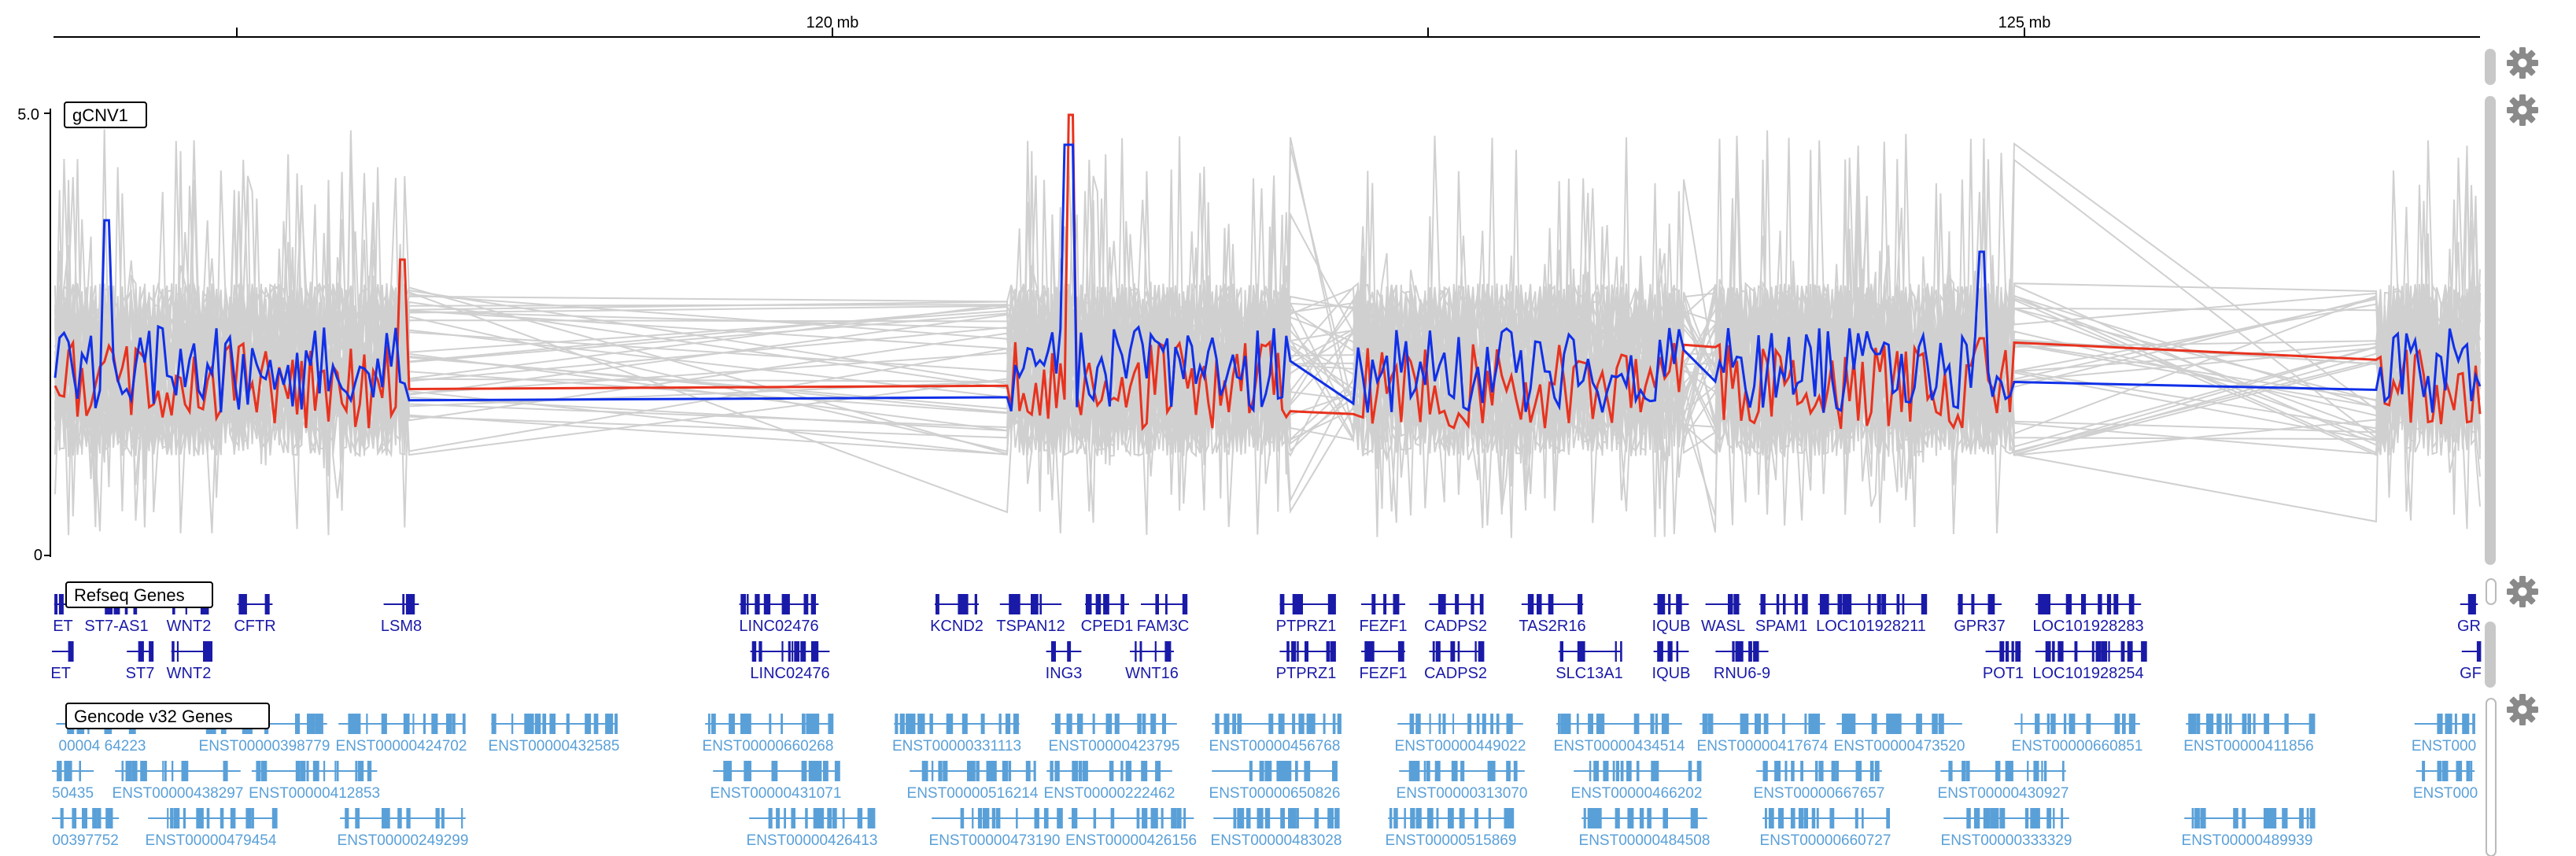  Describe the element at coordinates (1899, 746) in the screenshot. I see `gene-label: ENST00000473520` at that location.